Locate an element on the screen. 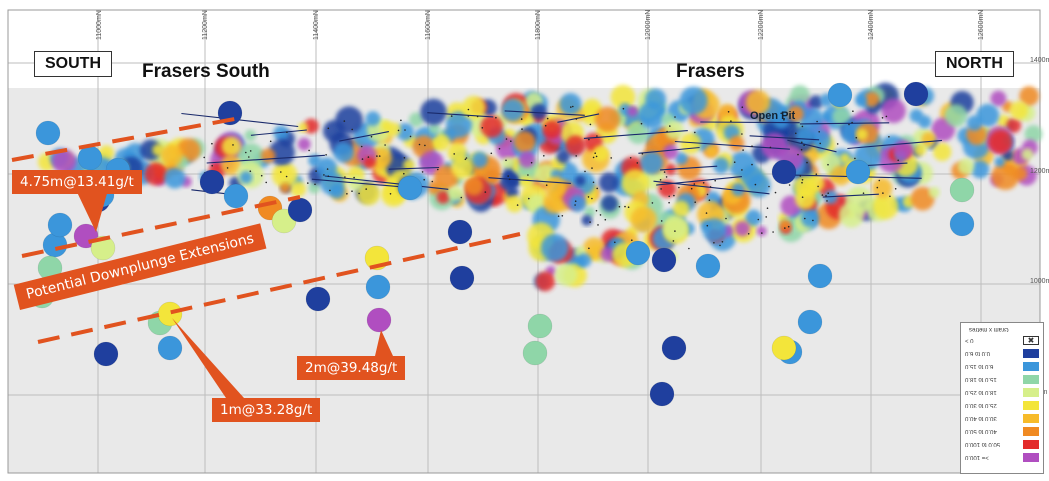 The height and width of the screenshot is (481, 1049). legend-row: 0.0 to 6.0 is located at coordinates (1002, 353).